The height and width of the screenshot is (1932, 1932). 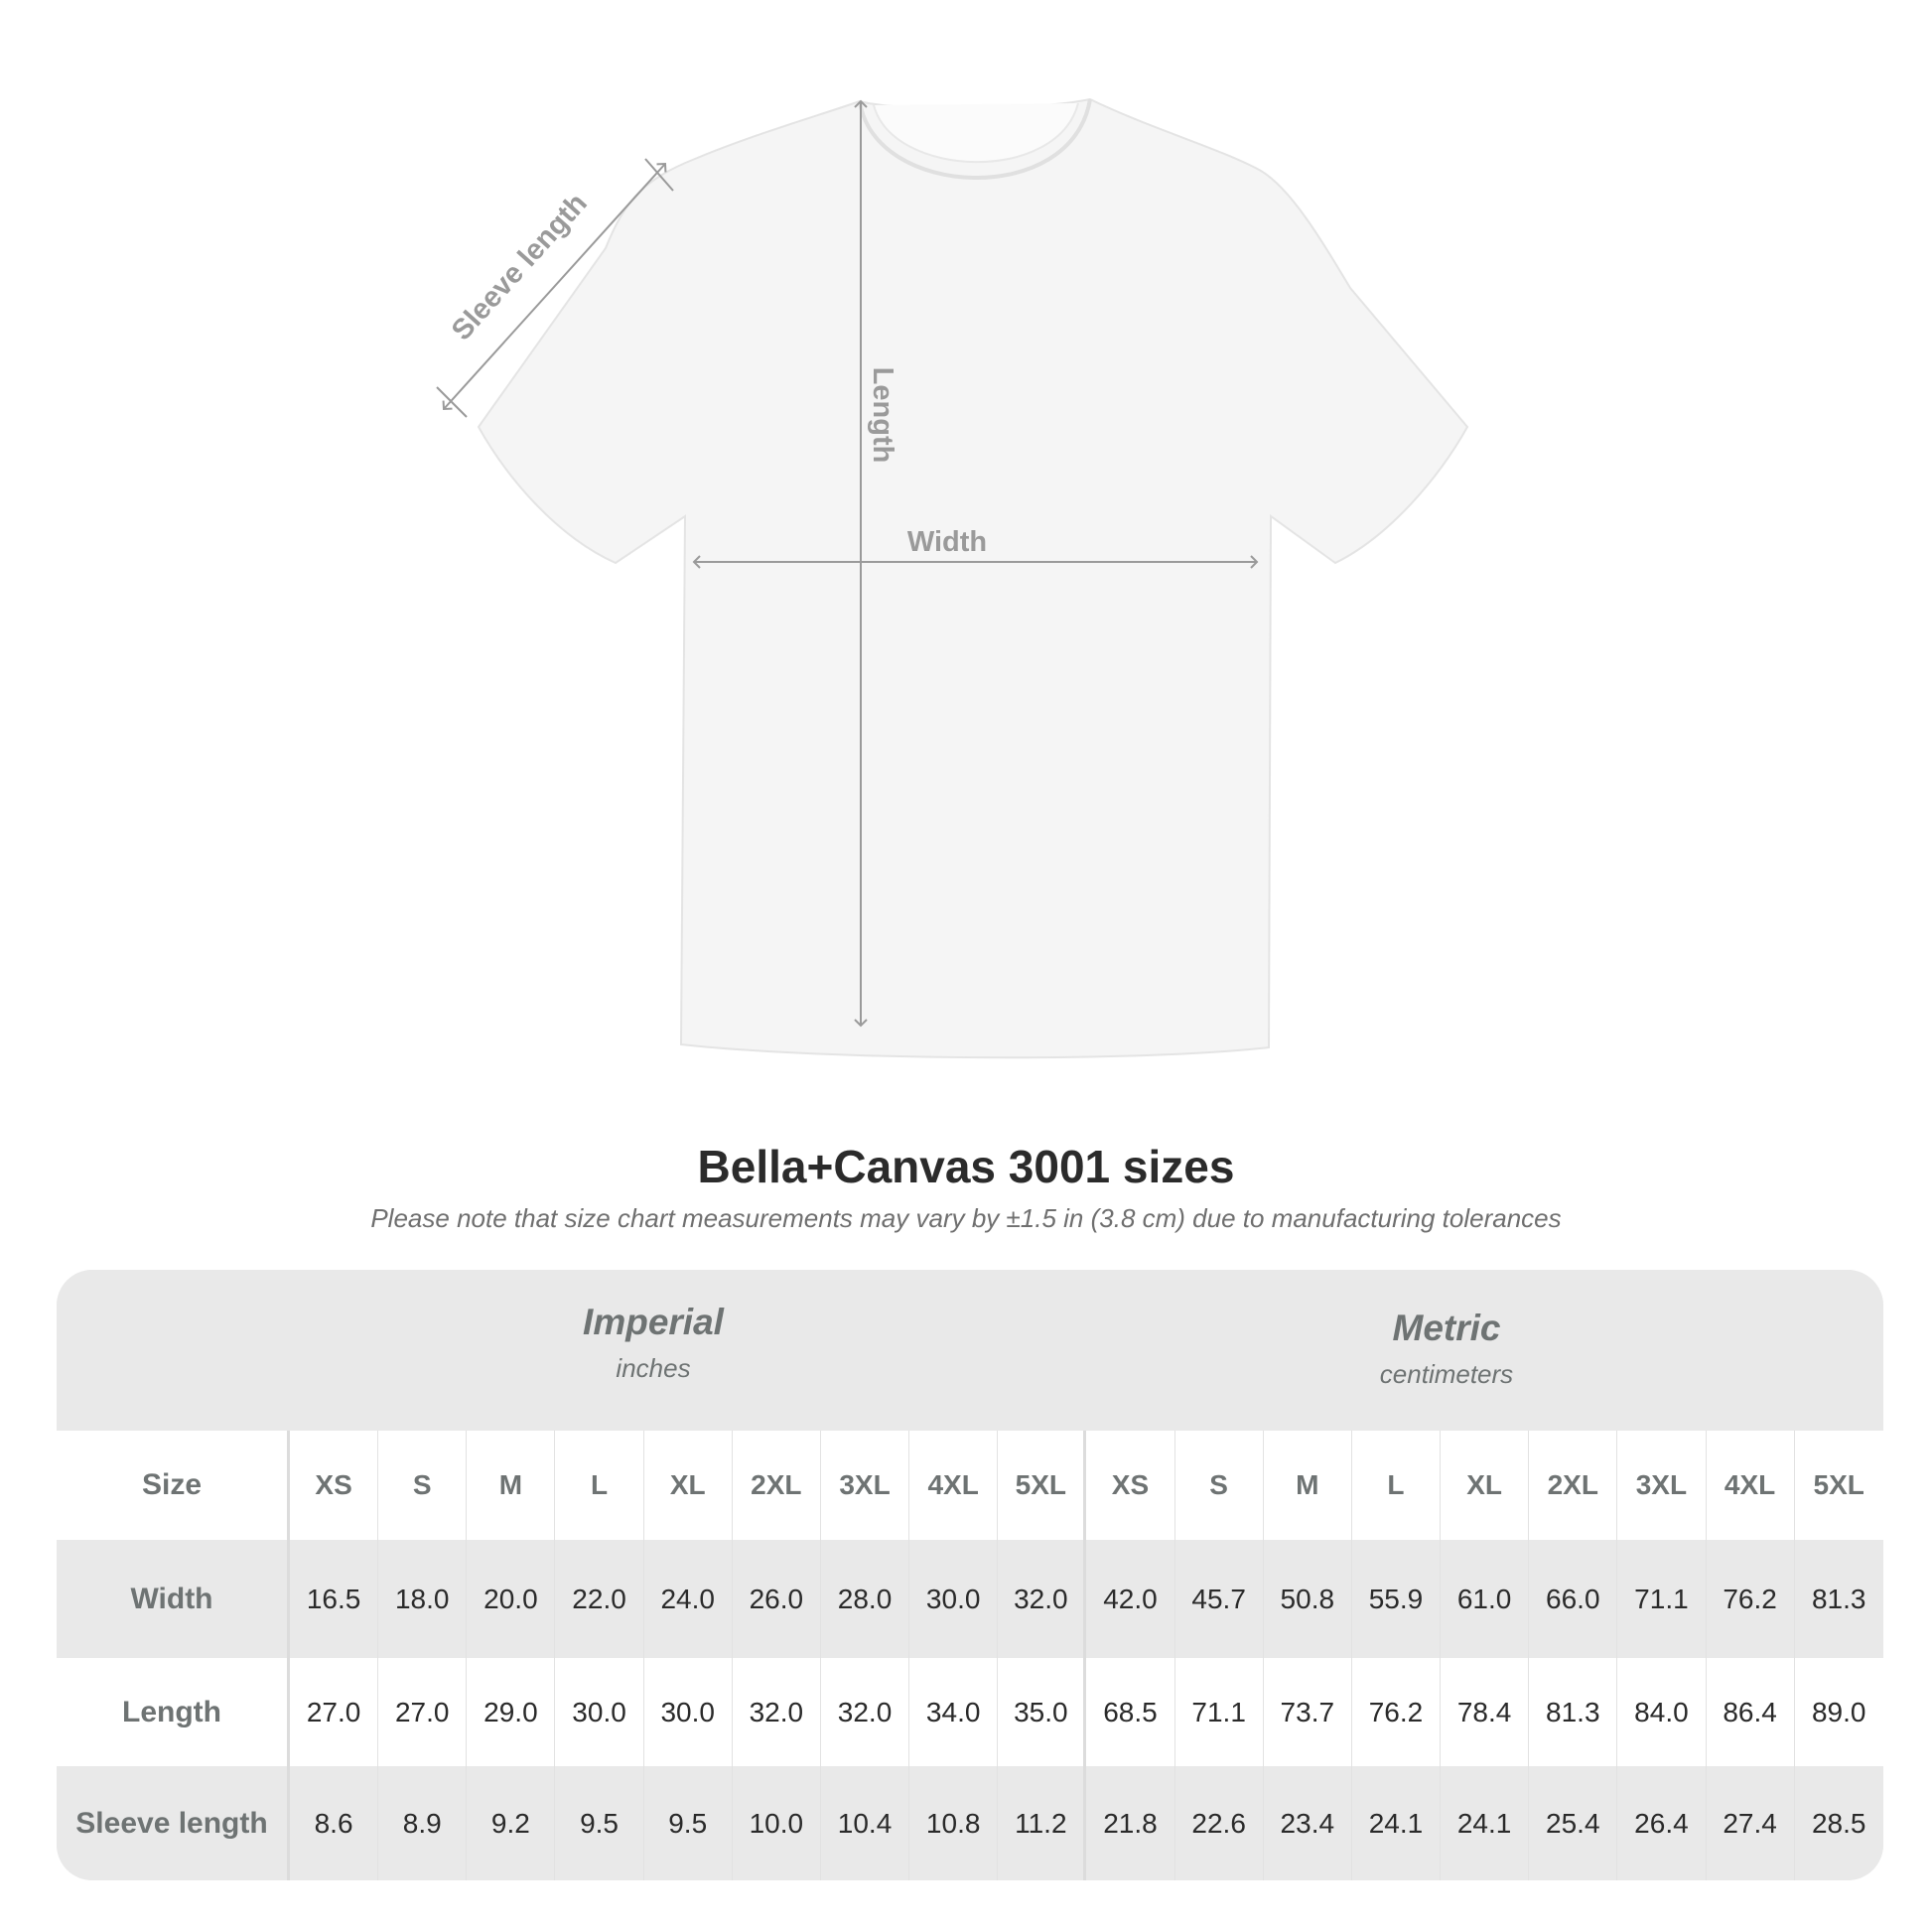 I want to click on imperial-title: Imperial, so click(x=654, y=1322).